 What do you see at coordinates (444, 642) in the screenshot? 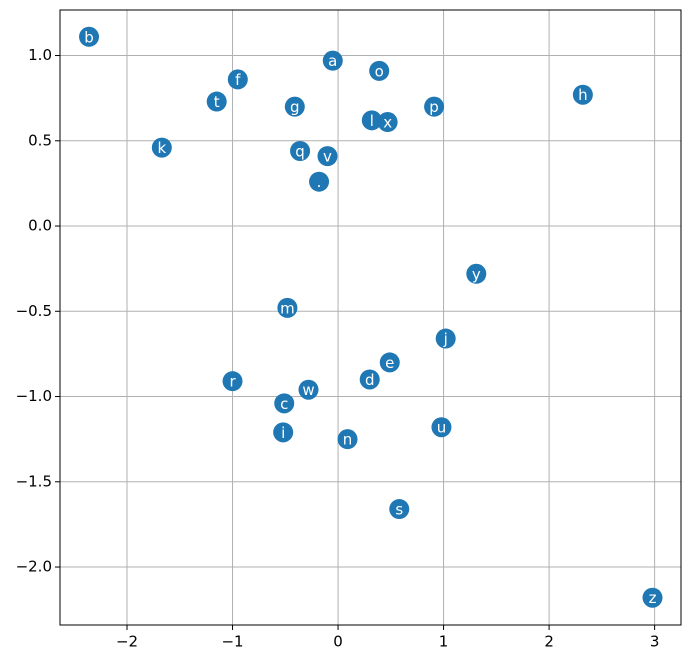
I see `x-tick-label: 1` at bounding box center [444, 642].